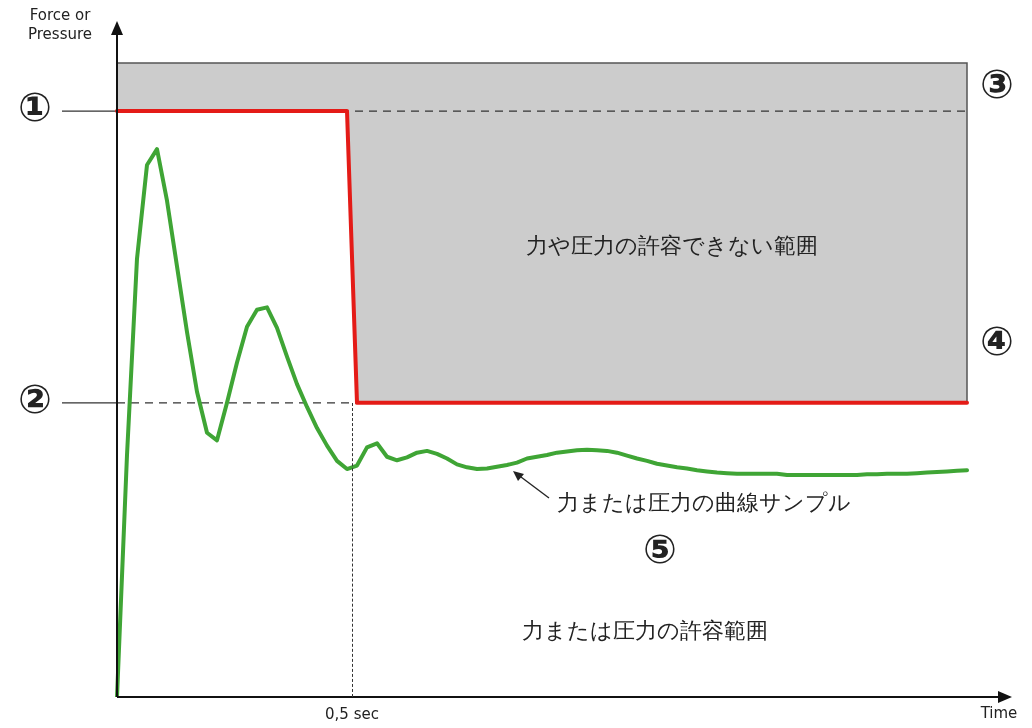 The width and height of the screenshot is (1032, 728). What do you see at coordinates (352, 713) in the screenshot?
I see `text: 0,5 sec` at bounding box center [352, 713].